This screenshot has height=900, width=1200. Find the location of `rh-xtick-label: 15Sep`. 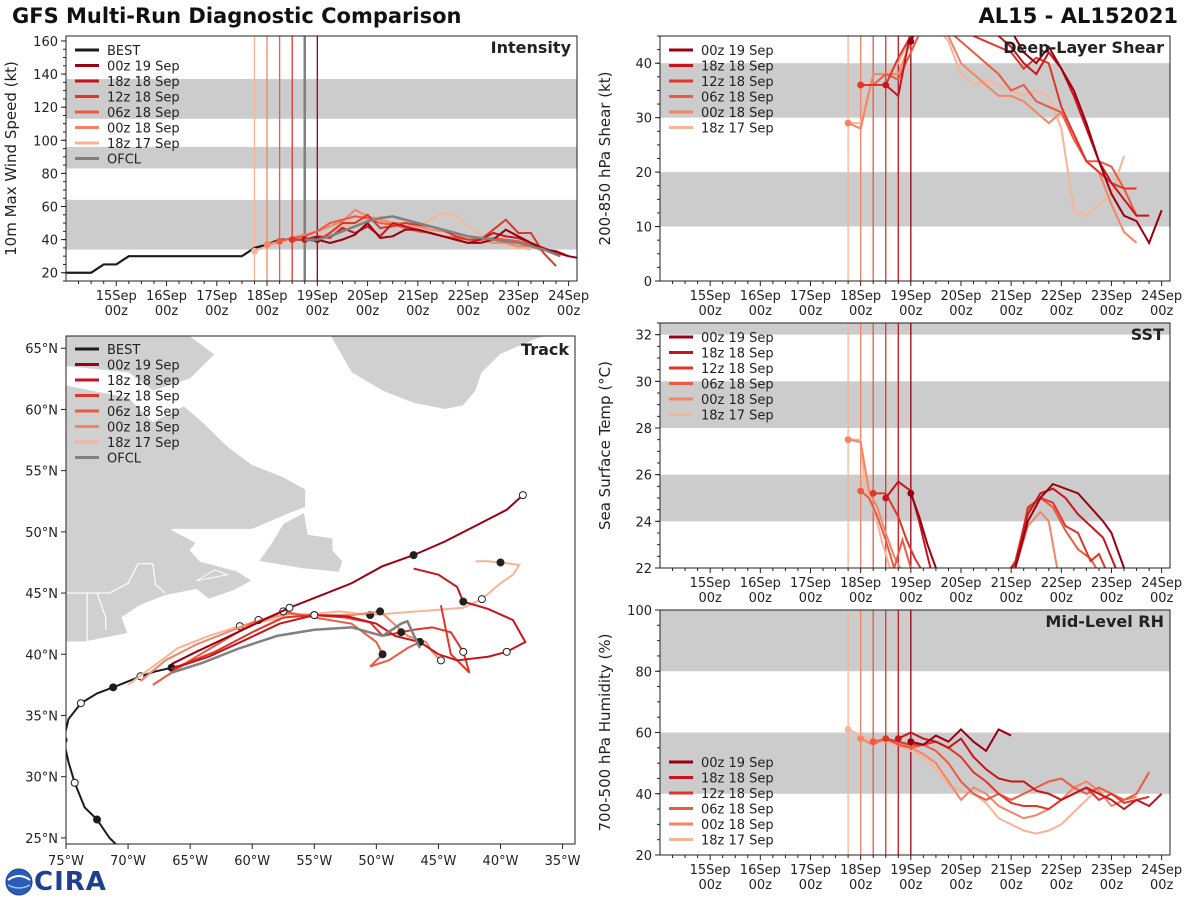

rh-xtick-label: 15Sep is located at coordinates (710, 870).